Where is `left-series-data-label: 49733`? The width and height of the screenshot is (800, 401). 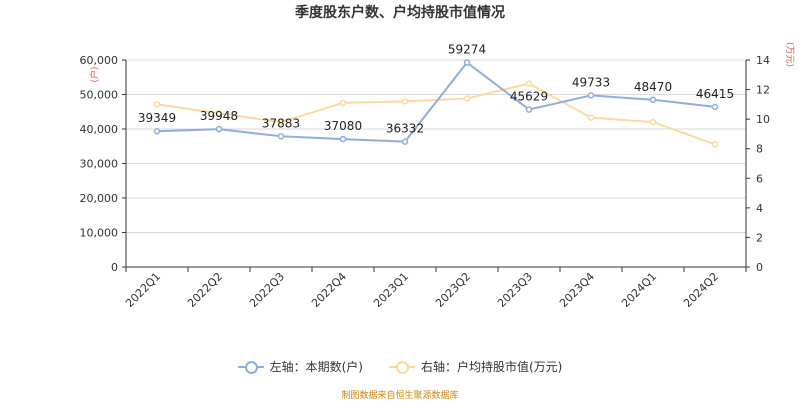 left-series-data-label: 49733 is located at coordinates (591, 82).